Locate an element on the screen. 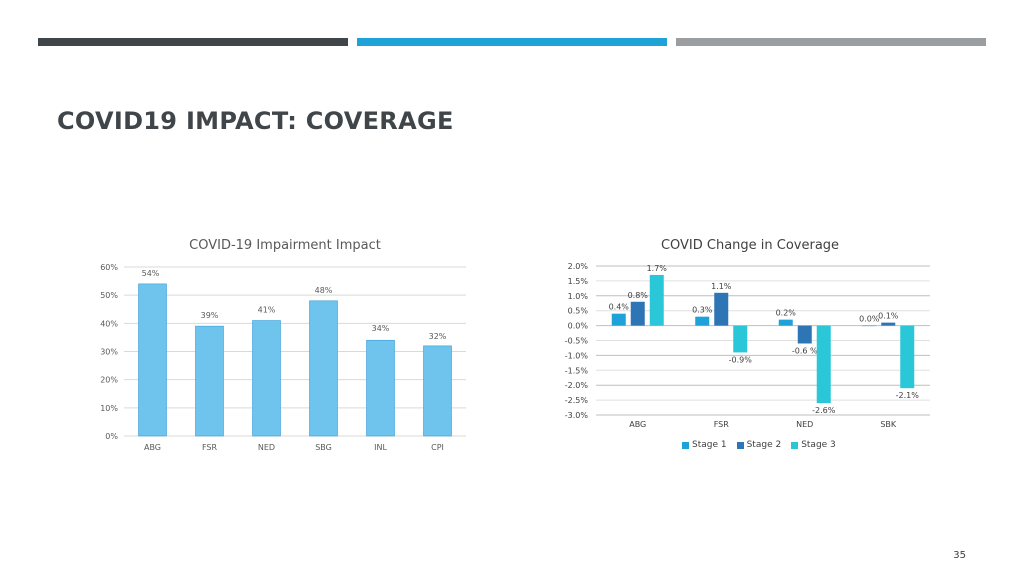 This screenshot has width=1024, height=576. legend-swatch-stage3 is located at coordinates (795, 445).